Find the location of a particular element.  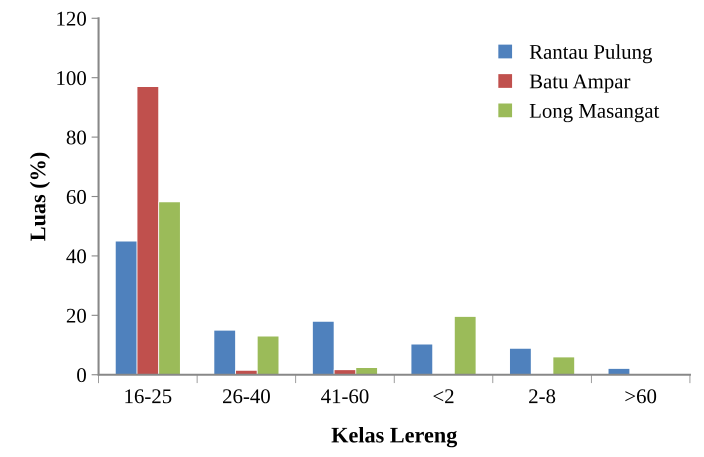

x-axis-title: Kelas Lereng is located at coordinates (395, 437).